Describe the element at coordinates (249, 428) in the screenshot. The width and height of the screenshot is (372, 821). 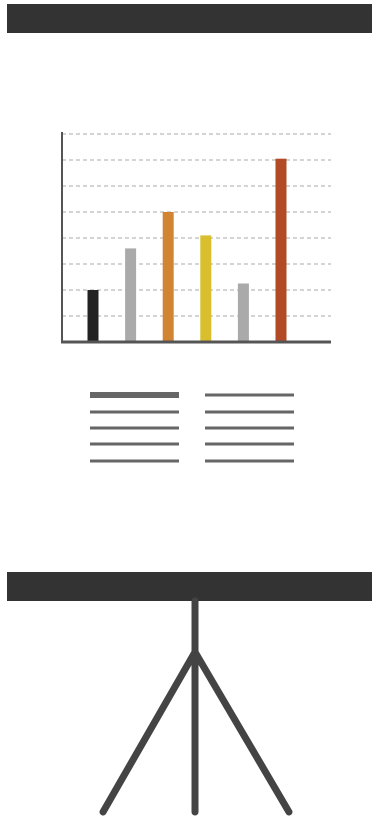
I see `text-lines-right` at that location.